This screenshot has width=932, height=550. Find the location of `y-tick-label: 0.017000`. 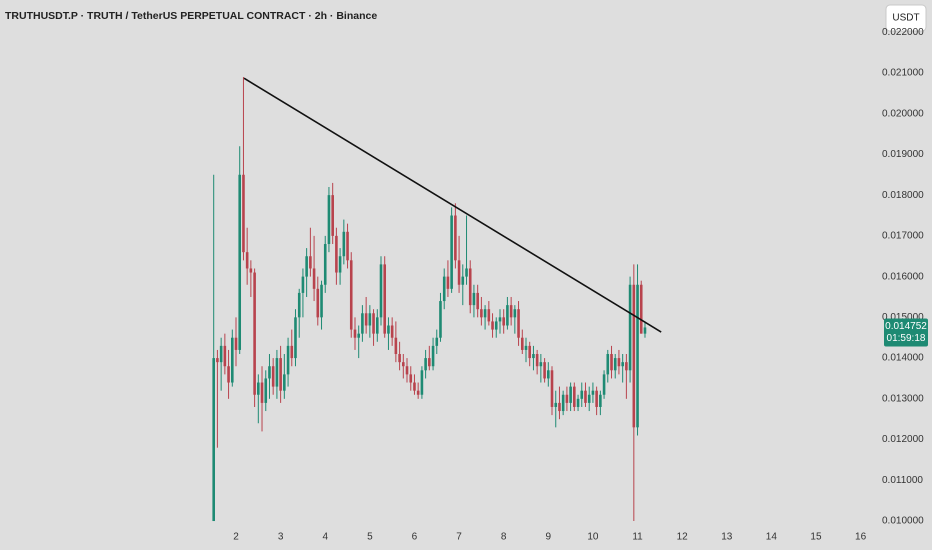

y-tick-label: 0.017000 is located at coordinates (903, 236).